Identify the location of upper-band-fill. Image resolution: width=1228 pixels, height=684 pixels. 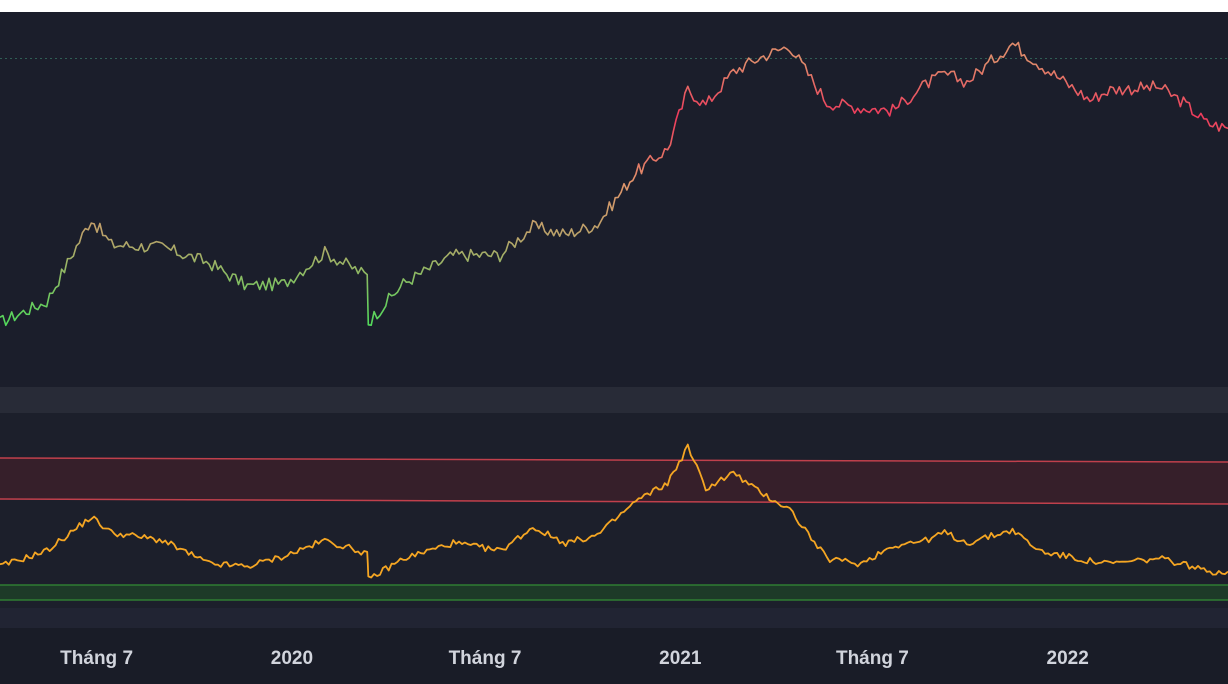
(614, 481).